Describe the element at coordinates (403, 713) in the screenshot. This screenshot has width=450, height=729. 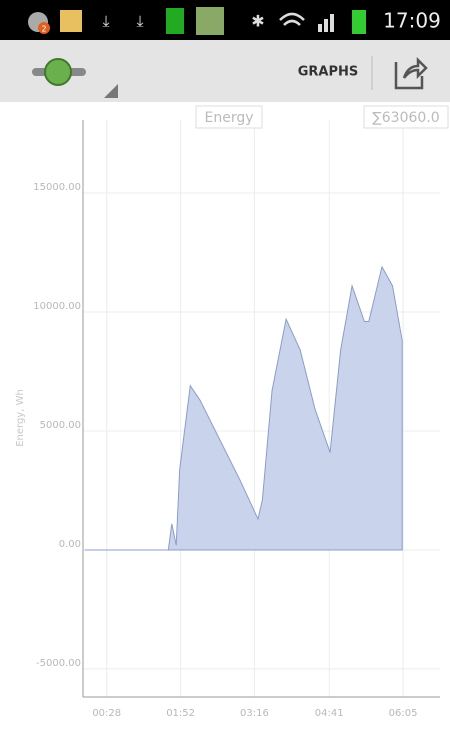
I see `x-tick-label: 06:05` at that location.